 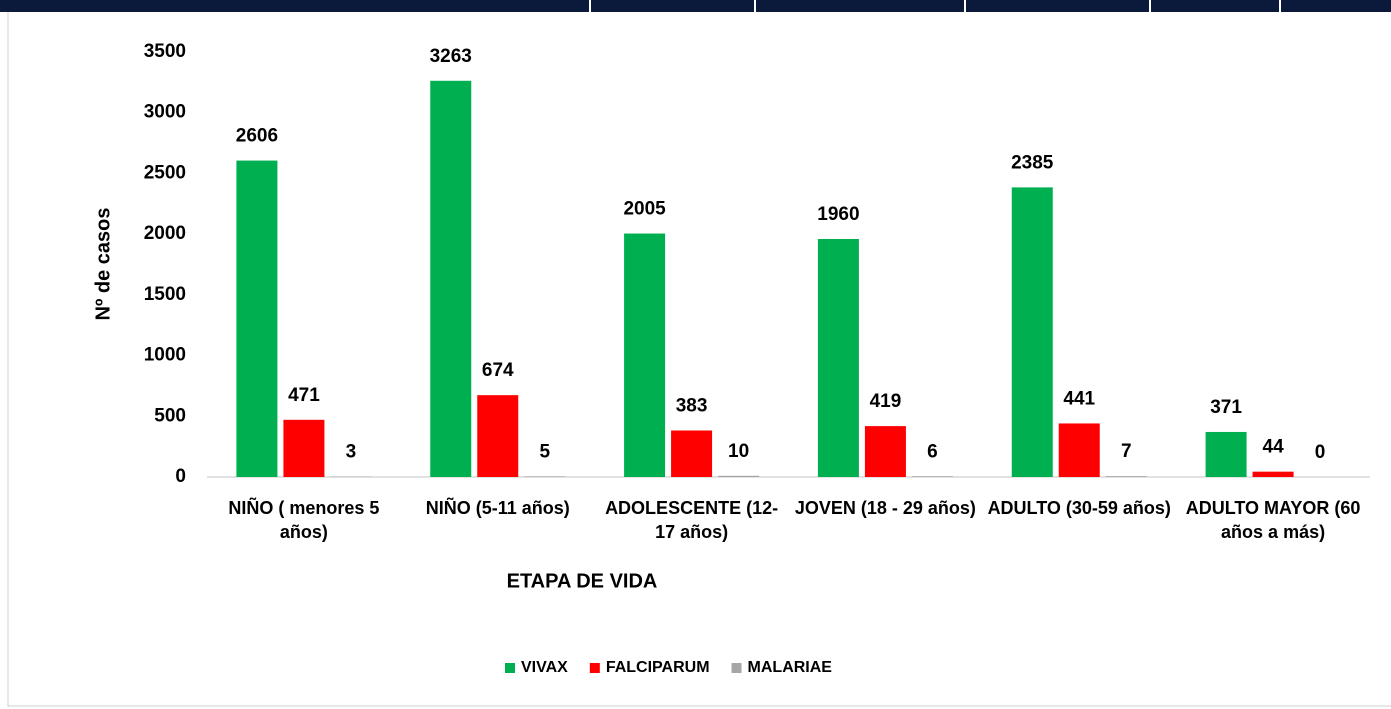 I want to click on data-label: 471, so click(x=304, y=395).